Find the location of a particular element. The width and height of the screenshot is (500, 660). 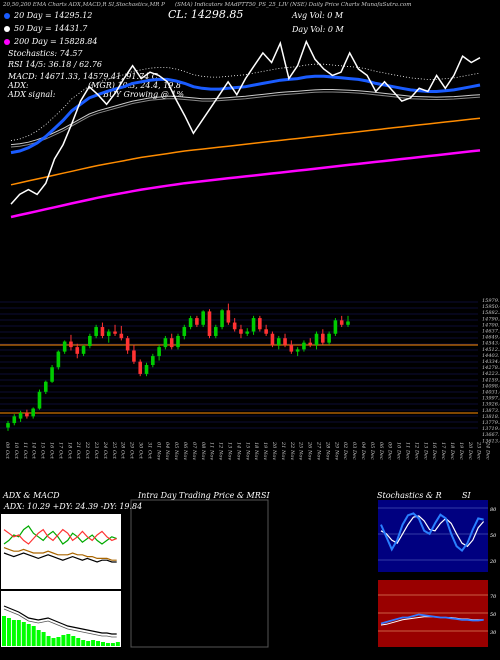

stoch-k-line is located at coordinates (432, 532).